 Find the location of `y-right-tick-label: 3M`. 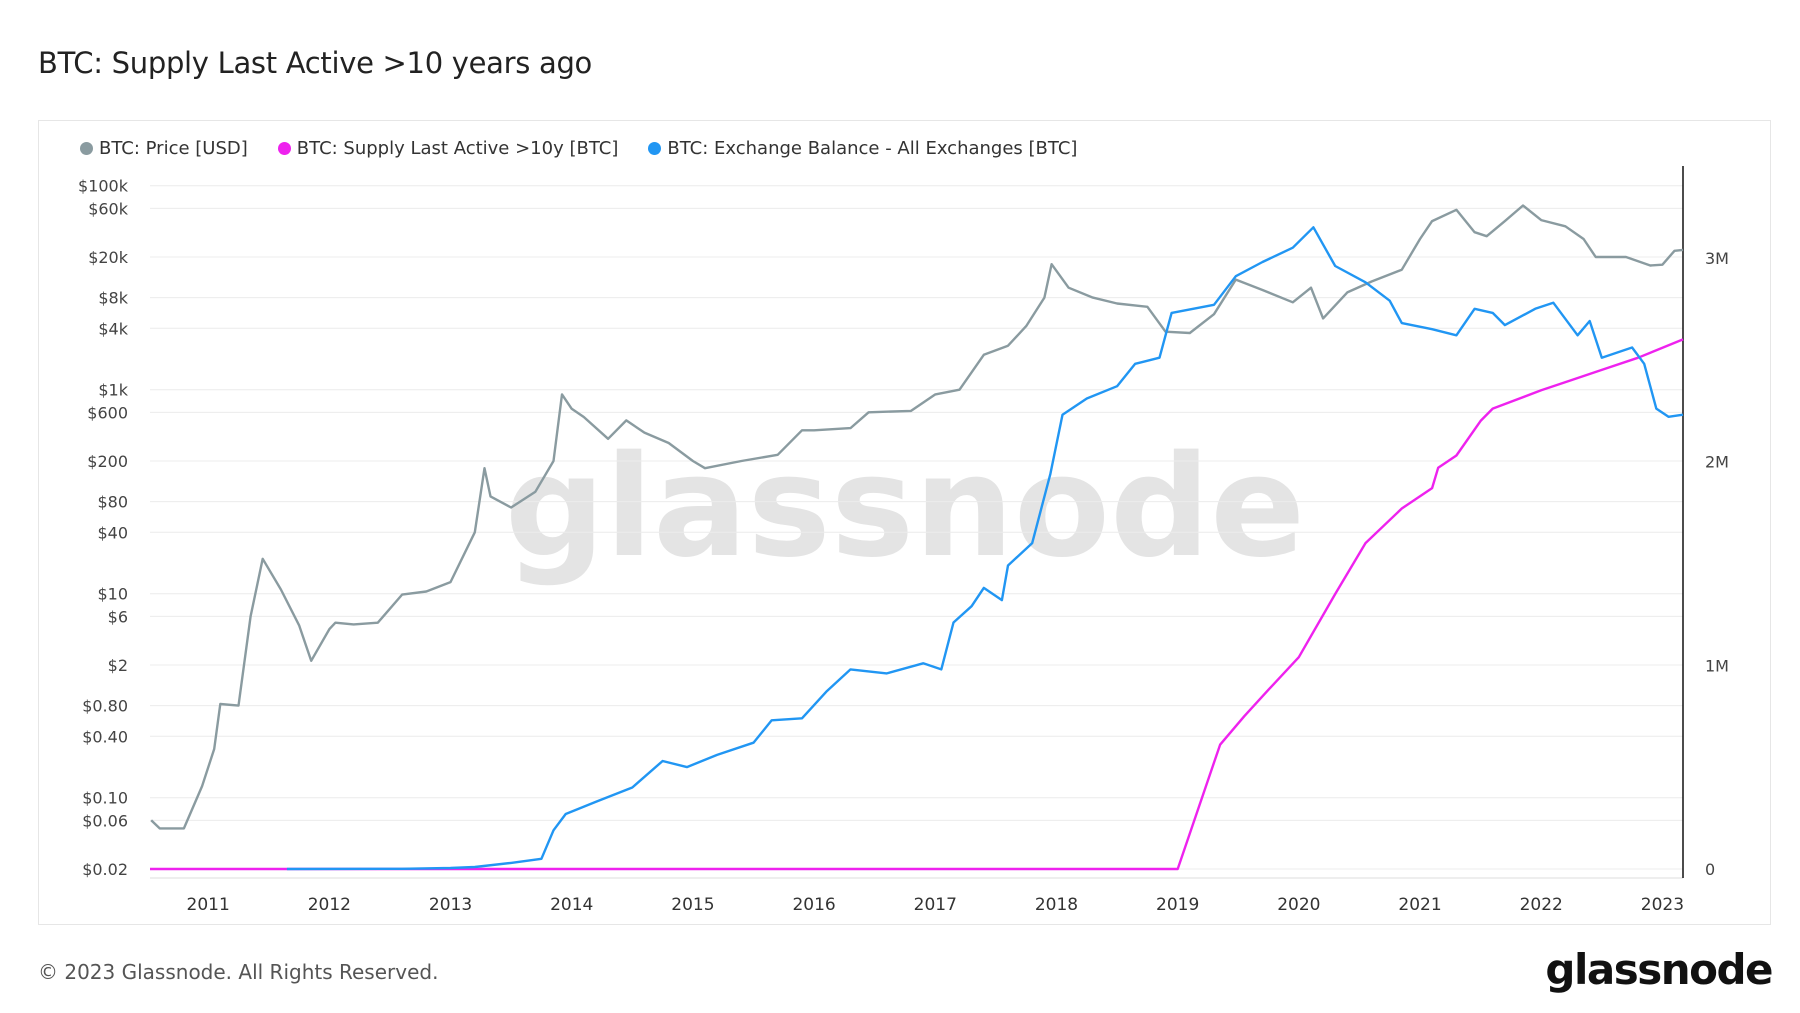

y-right-tick-label: 3M is located at coordinates (1717, 258).